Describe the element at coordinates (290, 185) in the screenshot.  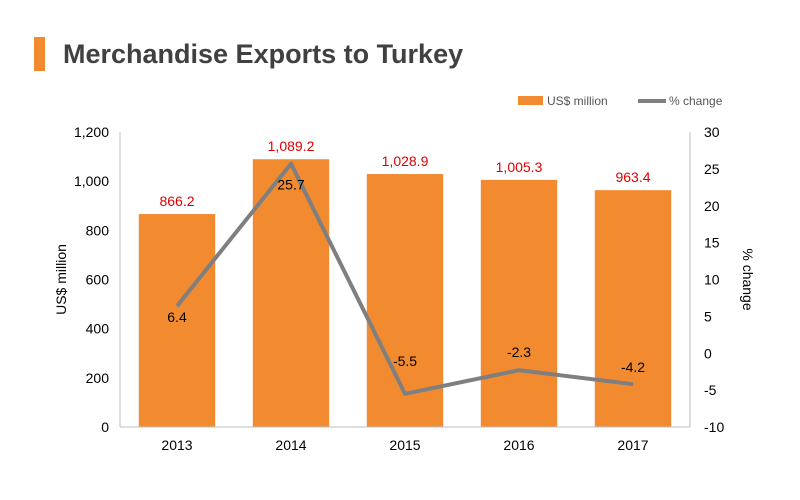
I see `line-value-label: 25.7` at that location.